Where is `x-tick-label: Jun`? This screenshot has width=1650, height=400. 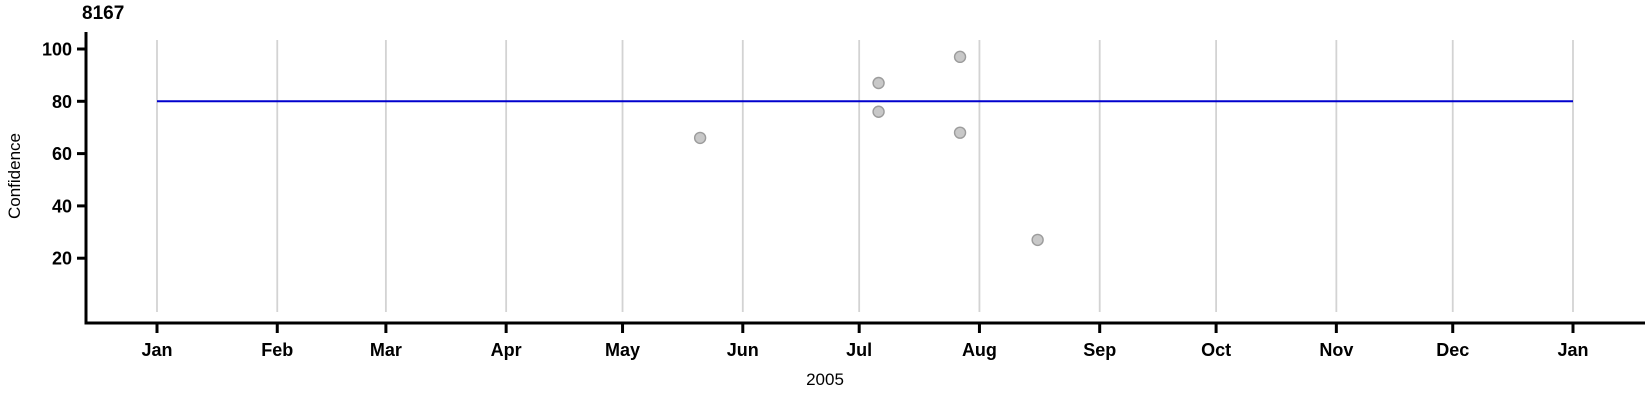 x-tick-label: Jun is located at coordinates (743, 350).